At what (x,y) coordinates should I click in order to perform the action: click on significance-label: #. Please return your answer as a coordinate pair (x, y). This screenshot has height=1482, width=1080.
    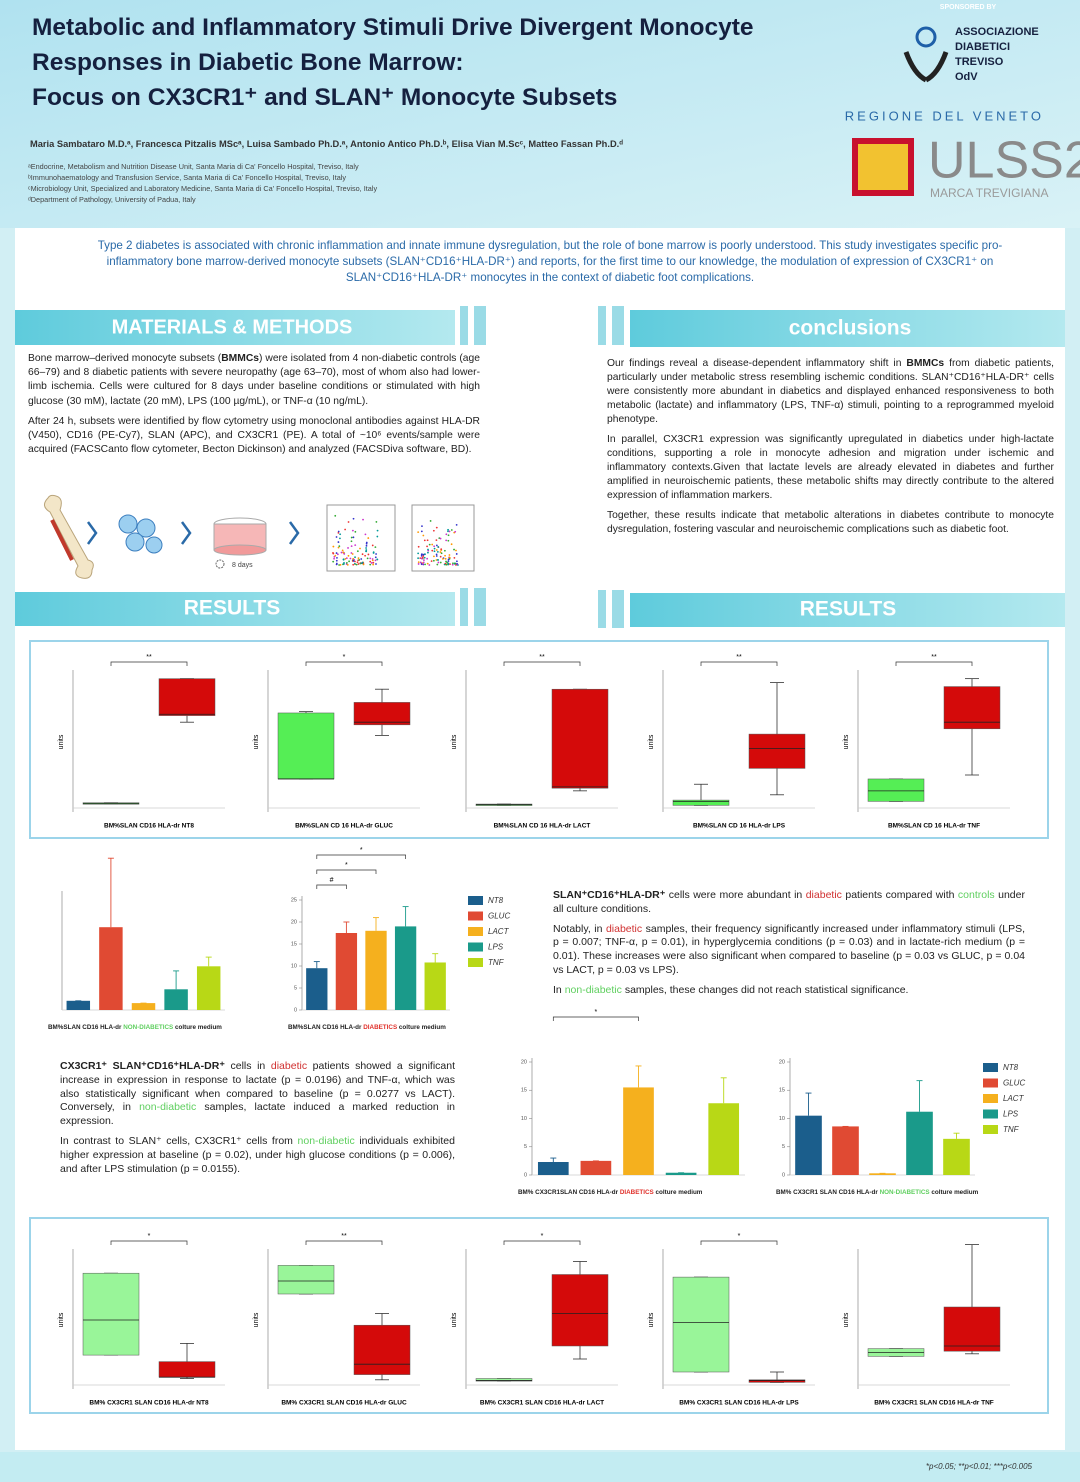
    Looking at the image, I should click on (332, 880).